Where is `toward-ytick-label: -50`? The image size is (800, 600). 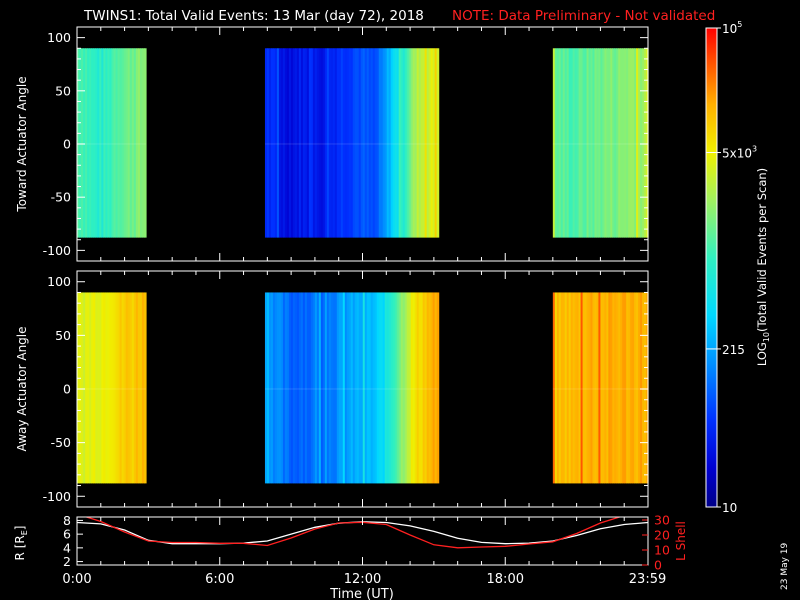
toward-ytick-label: -50 is located at coordinates (61, 197).